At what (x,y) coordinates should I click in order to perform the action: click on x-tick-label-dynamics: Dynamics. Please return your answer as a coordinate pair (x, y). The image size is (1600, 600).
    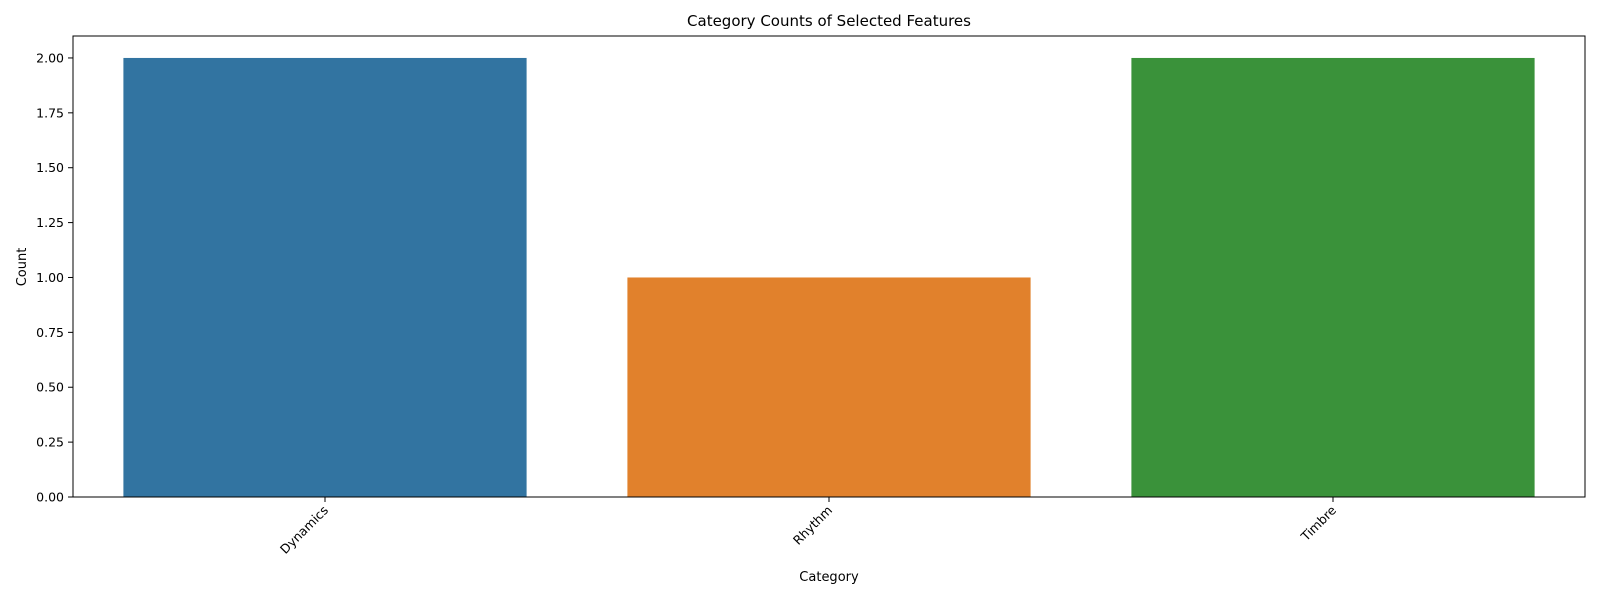
    Looking at the image, I should click on (304, 530).